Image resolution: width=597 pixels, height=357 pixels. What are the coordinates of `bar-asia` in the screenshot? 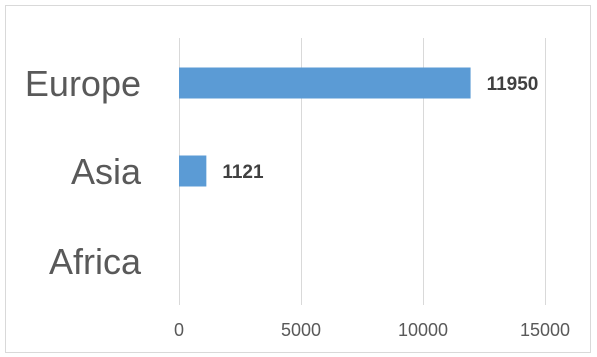 It's located at (193, 171).